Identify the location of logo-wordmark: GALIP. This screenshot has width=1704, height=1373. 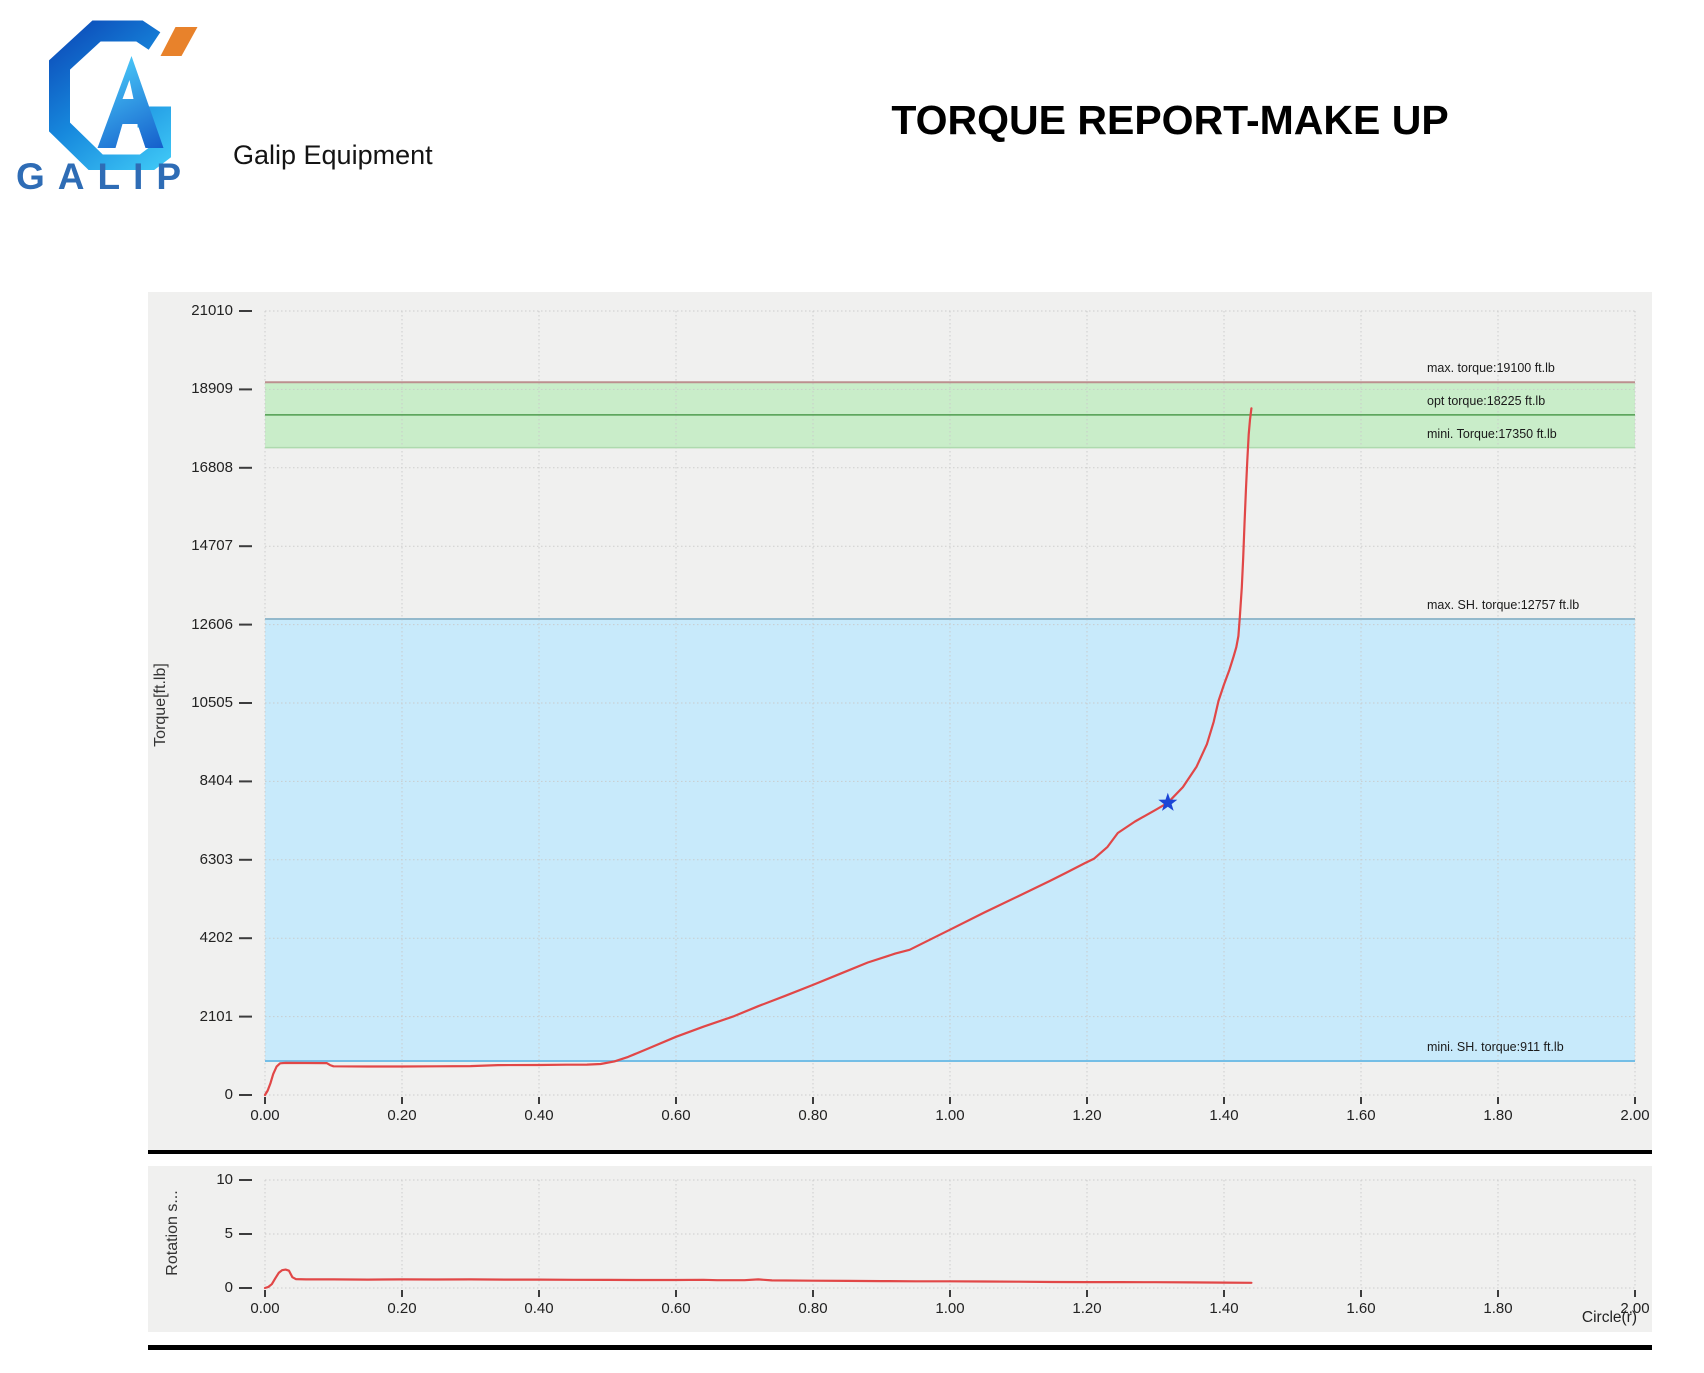
(105, 176).